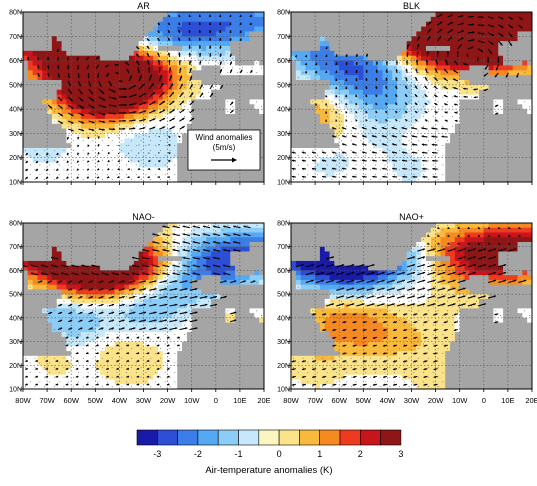  I want to click on colorbar: -3 -2 -1 0 1 2 3 Air-temperature anomalies (K), so click(270, 453).